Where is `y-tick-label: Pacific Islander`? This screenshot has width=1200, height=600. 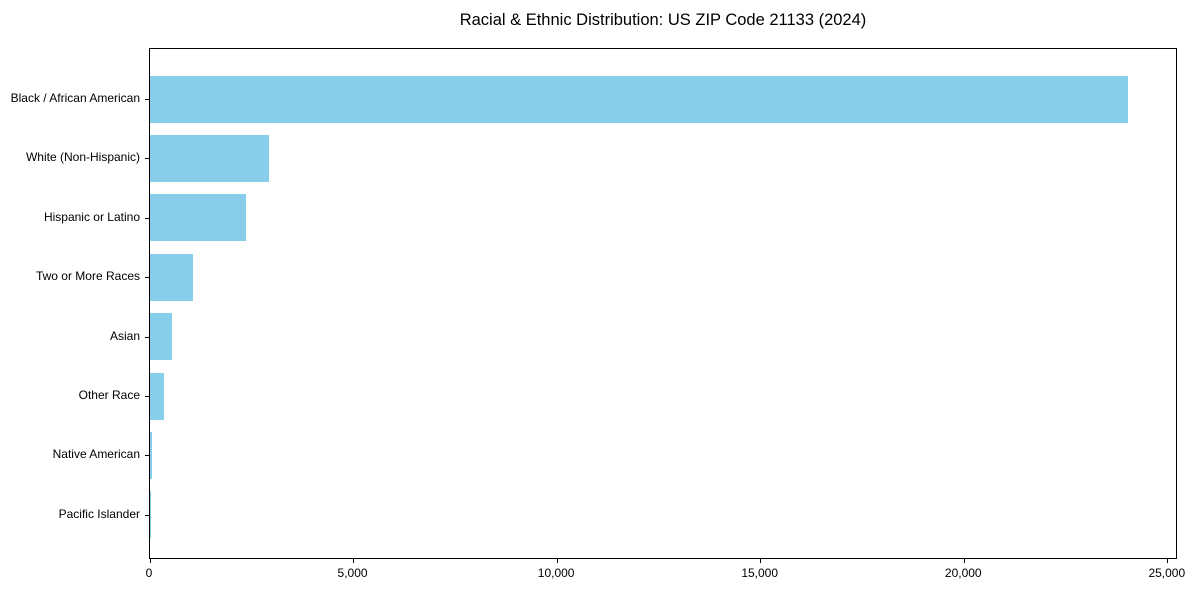 y-tick-label: Pacific Islander is located at coordinates (99, 513).